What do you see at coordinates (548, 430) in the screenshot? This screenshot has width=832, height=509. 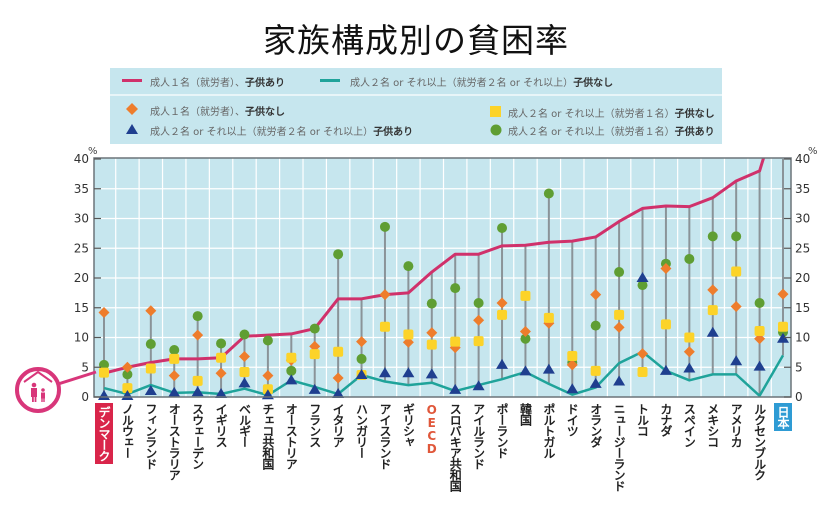 I see `x-tick-label: ポルトガル` at bounding box center [548, 430].